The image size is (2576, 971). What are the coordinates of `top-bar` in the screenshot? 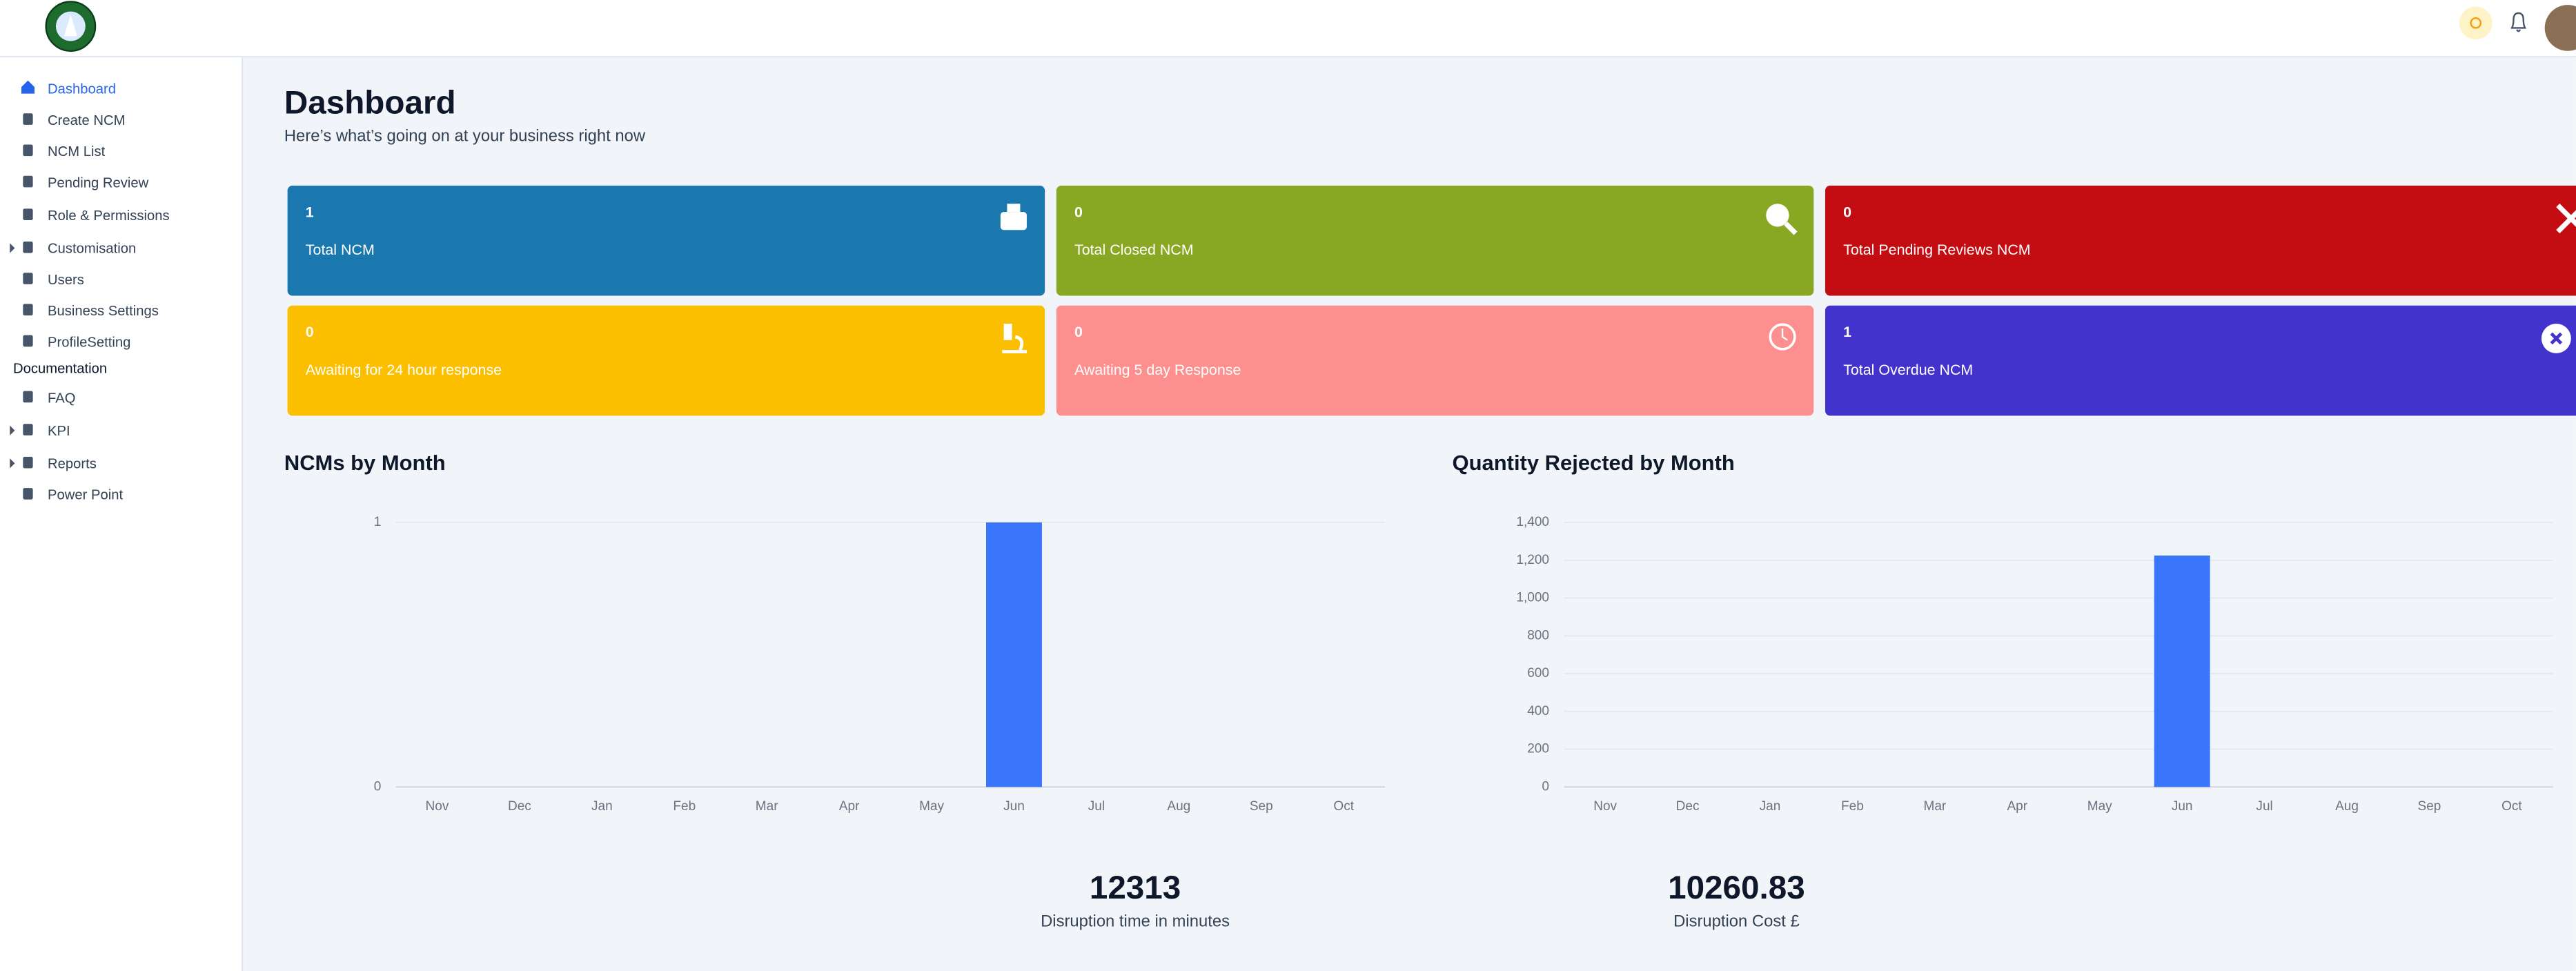 It's located at (1288, 29).